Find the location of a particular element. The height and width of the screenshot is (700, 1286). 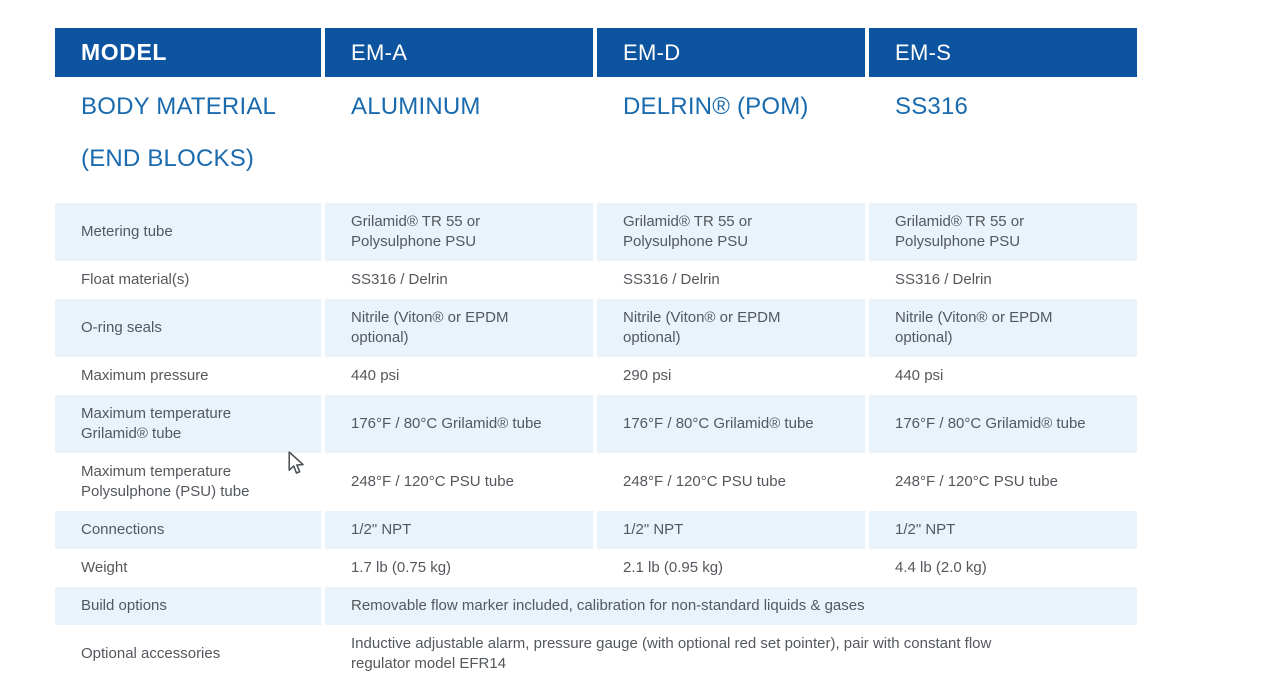

body-material-label-line1: BODY MATERIAL is located at coordinates (179, 106).